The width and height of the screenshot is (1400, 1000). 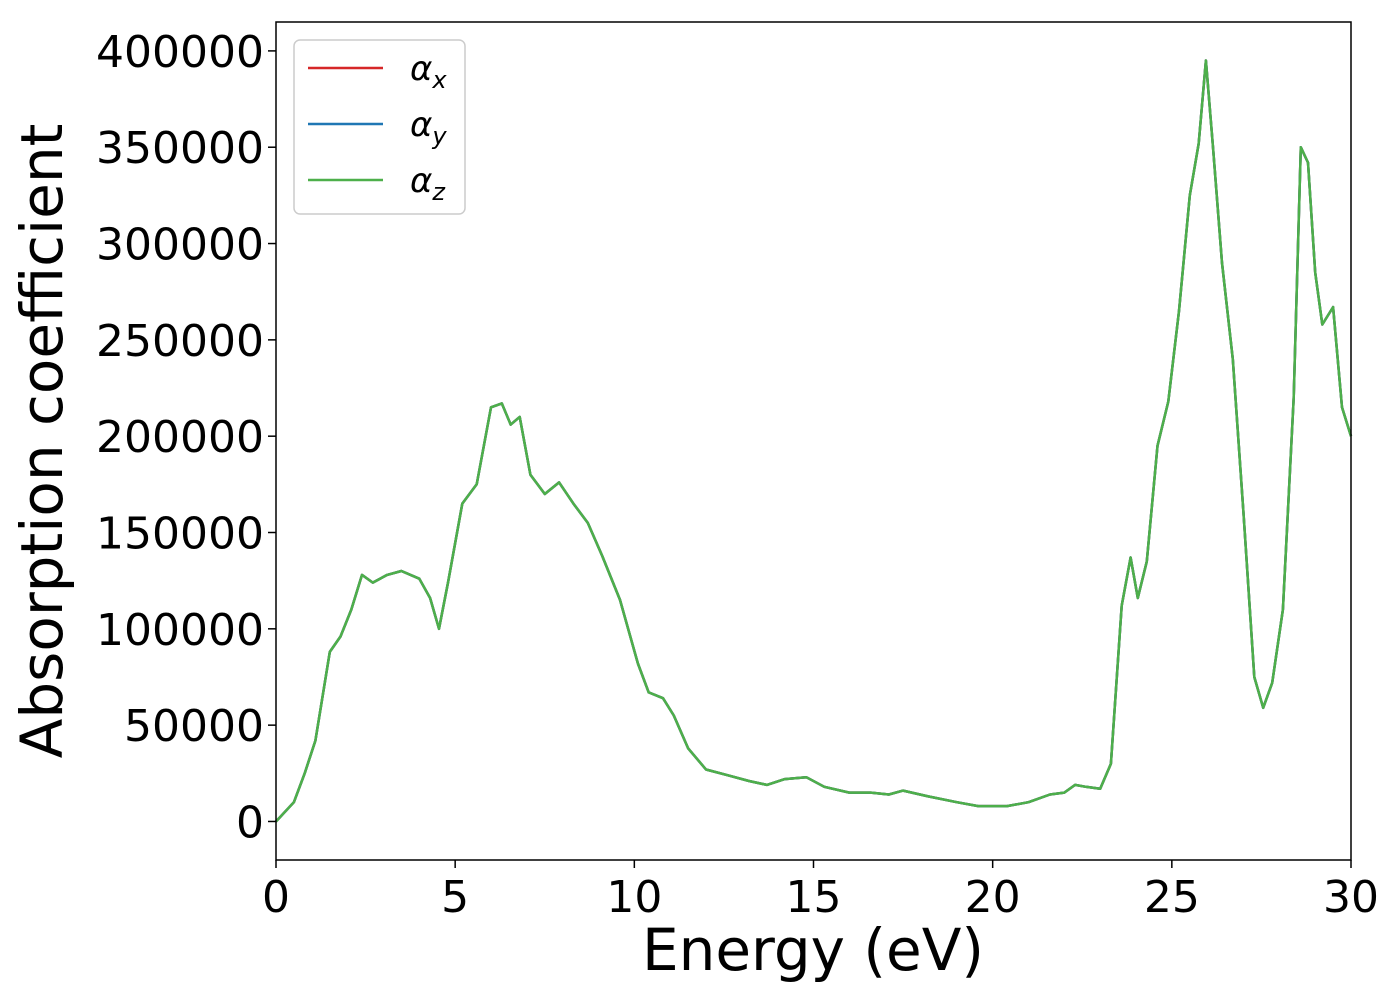 What do you see at coordinates (813, 950) in the screenshot?
I see `x-axis-title: Energy (eV)` at bounding box center [813, 950].